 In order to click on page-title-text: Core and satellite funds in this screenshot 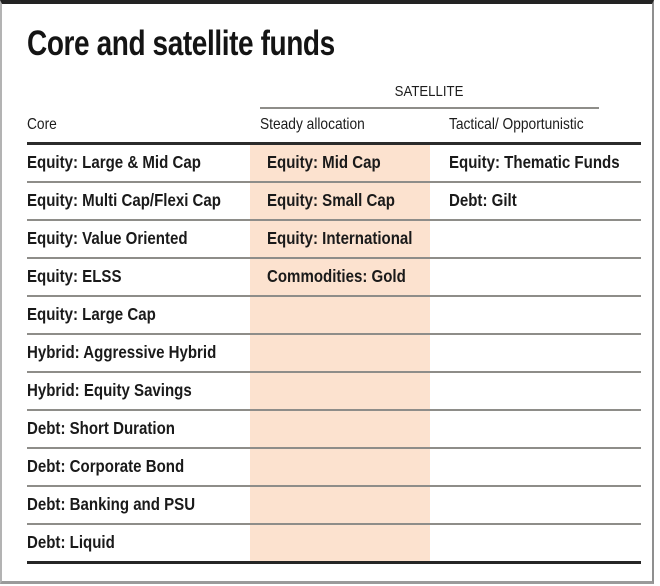, I will do `click(181, 43)`.